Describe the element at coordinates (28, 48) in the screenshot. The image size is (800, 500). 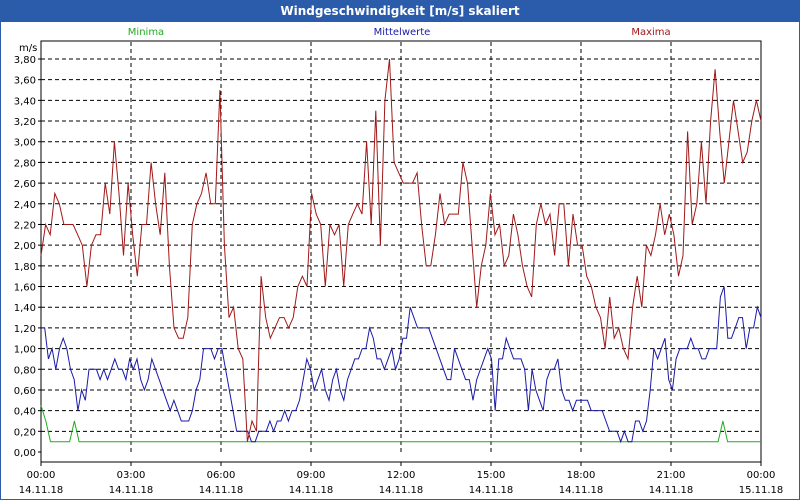
I see `y-axis-label: m/s` at that location.